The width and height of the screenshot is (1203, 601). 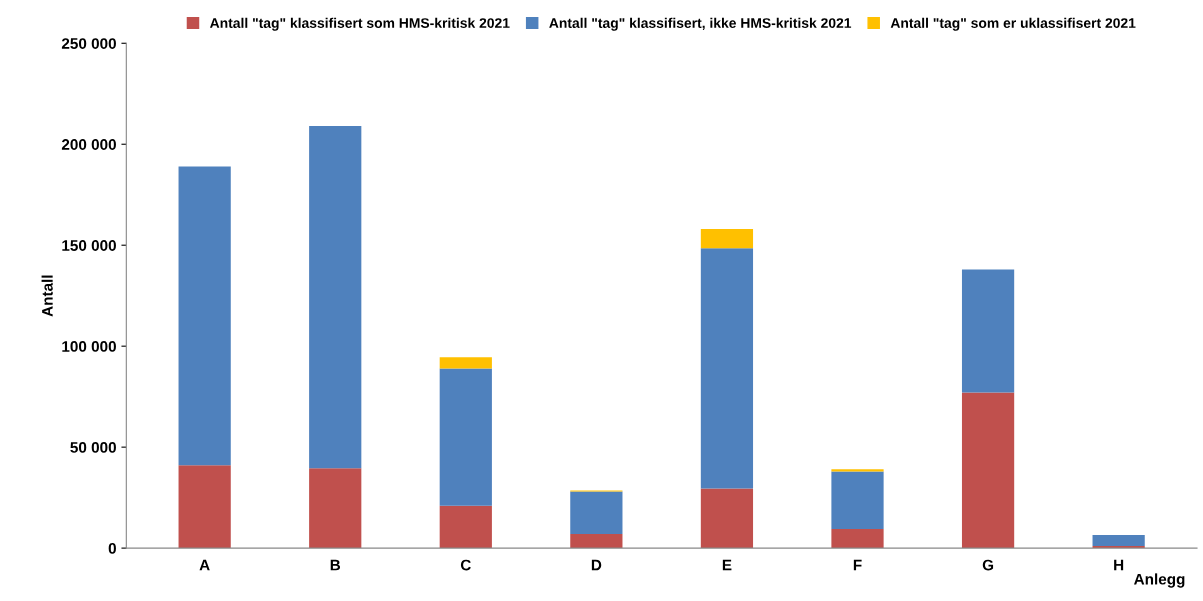 I want to click on y-tick-label: 50 000, so click(x=93, y=447).